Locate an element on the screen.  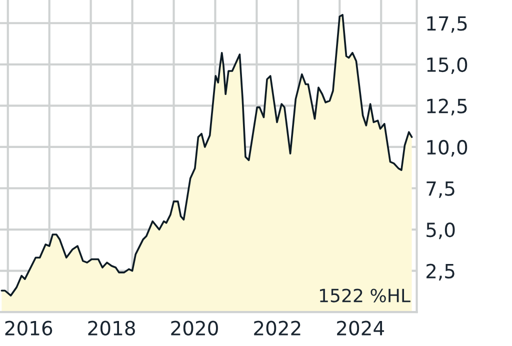
x-tick-label: 2022 is located at coordinates (277, 328).